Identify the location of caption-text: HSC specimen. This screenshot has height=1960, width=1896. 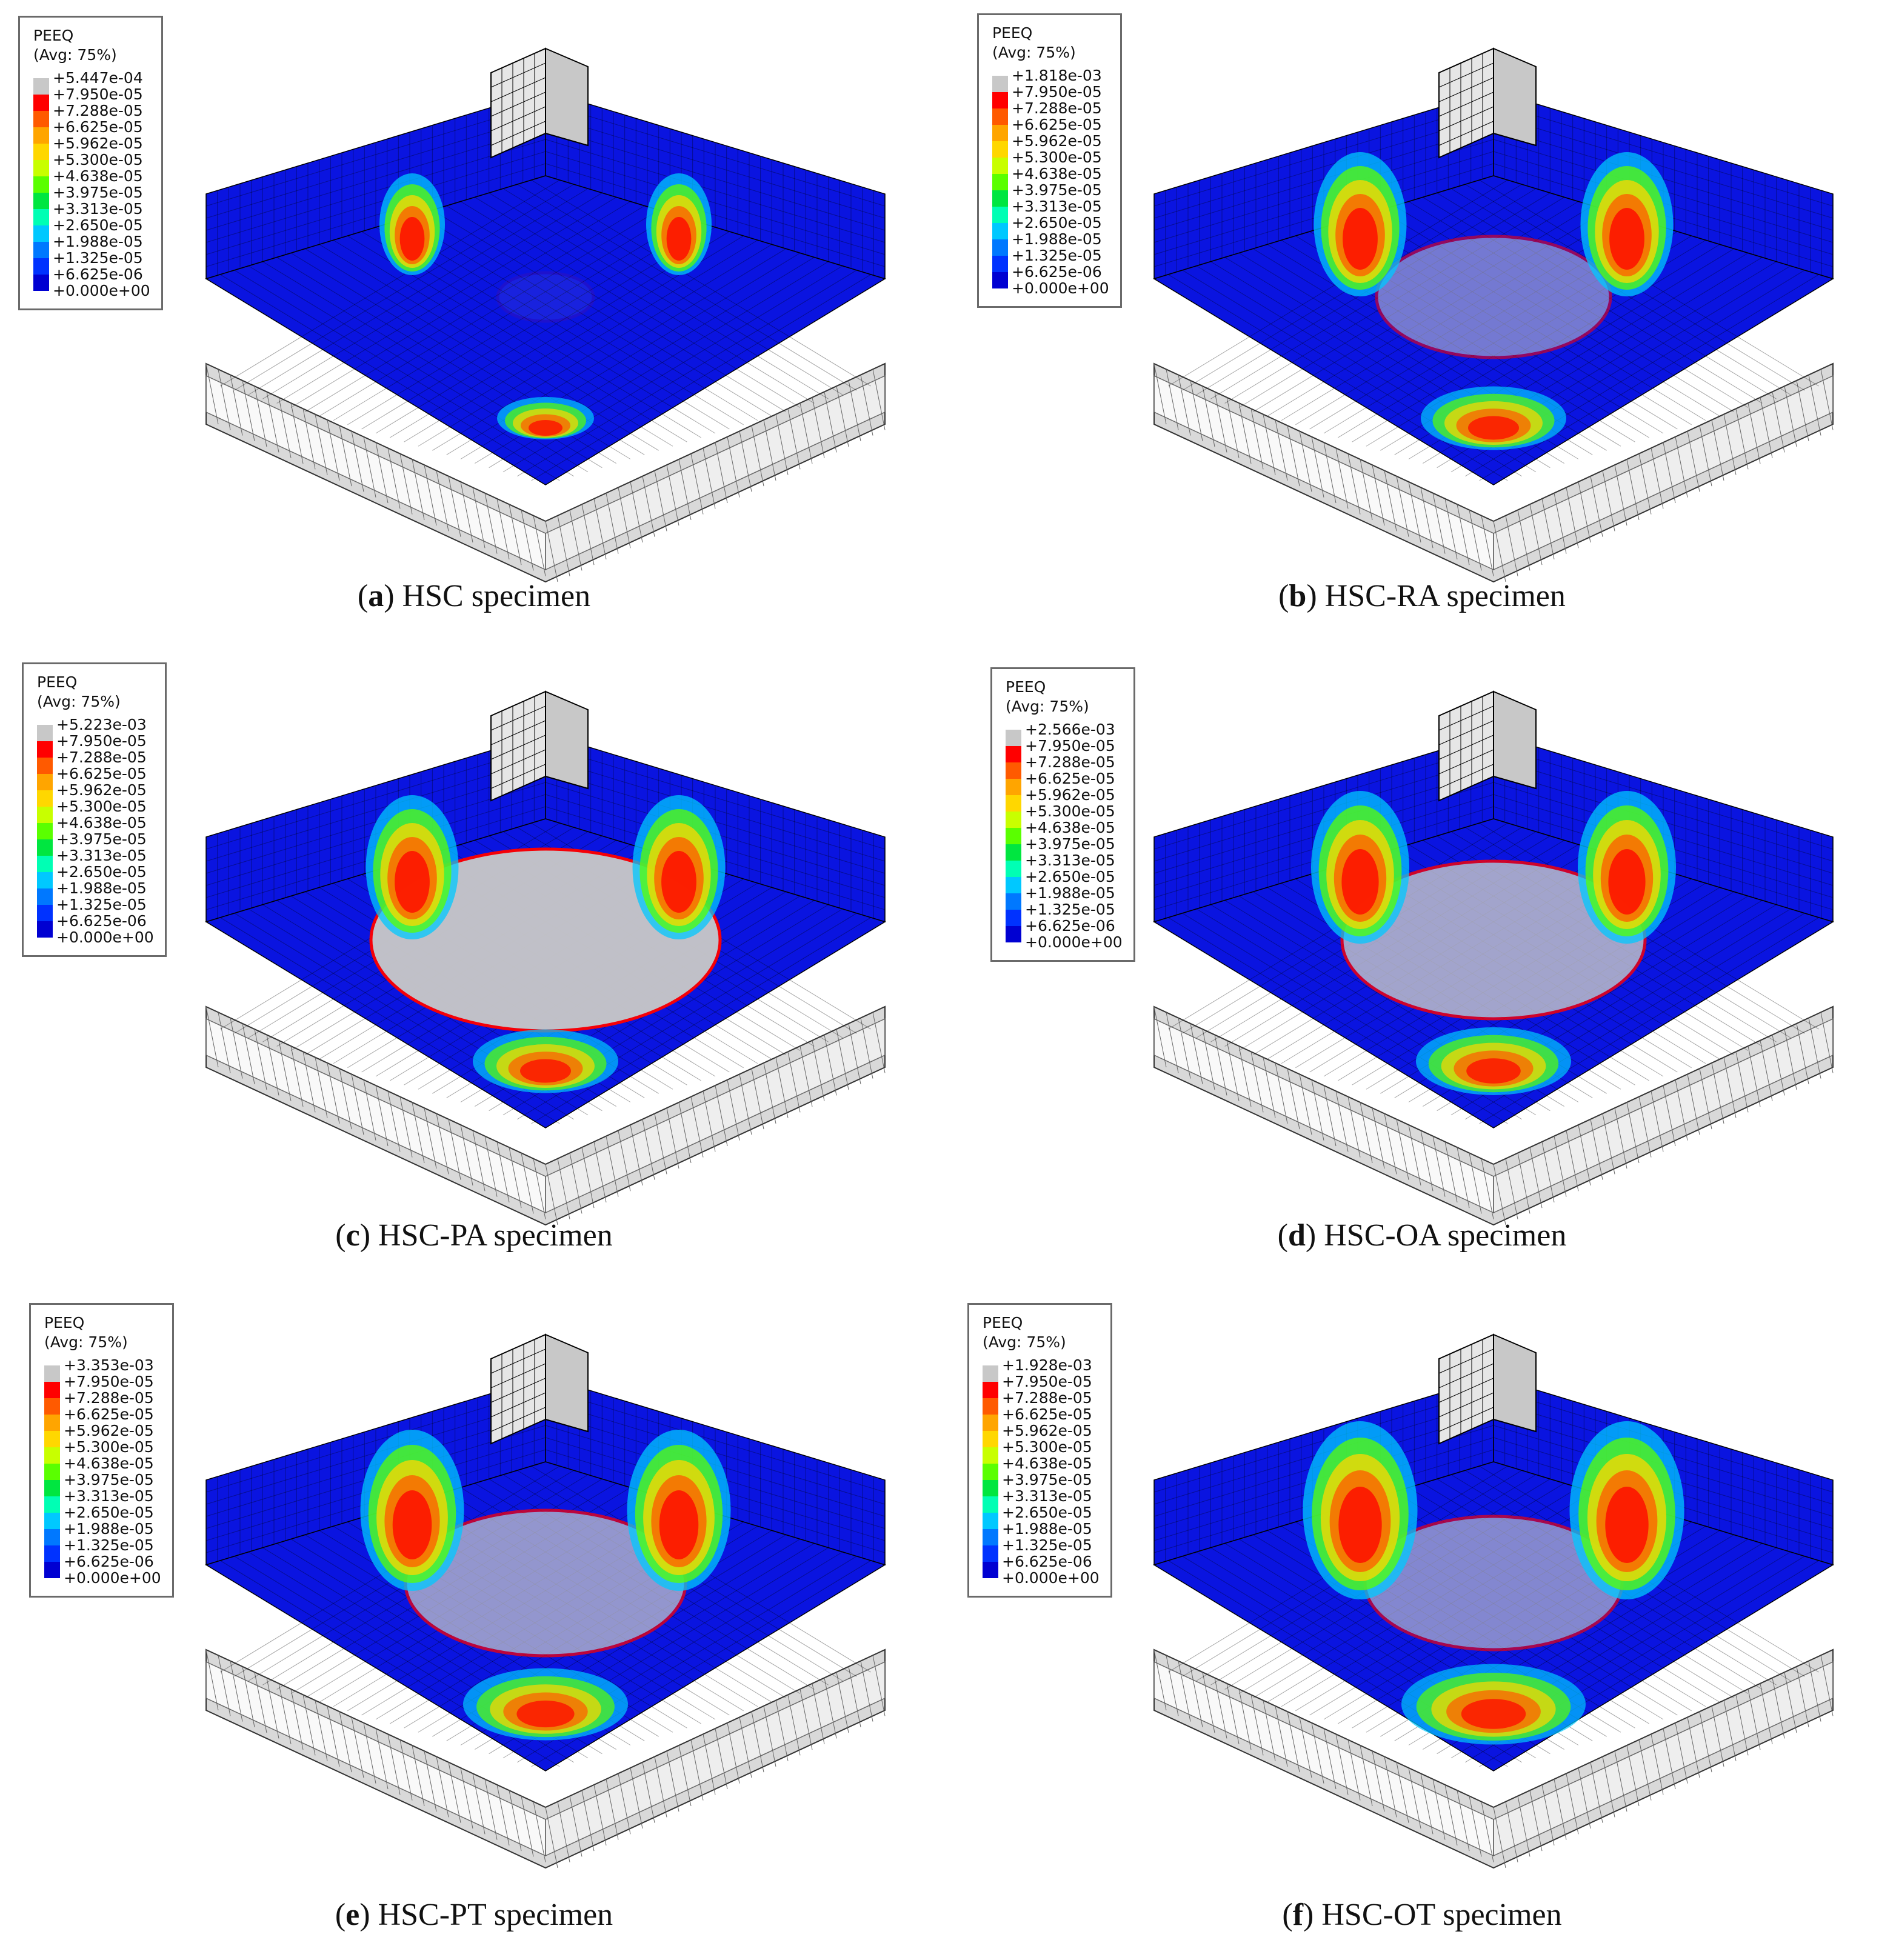
(496, 596).